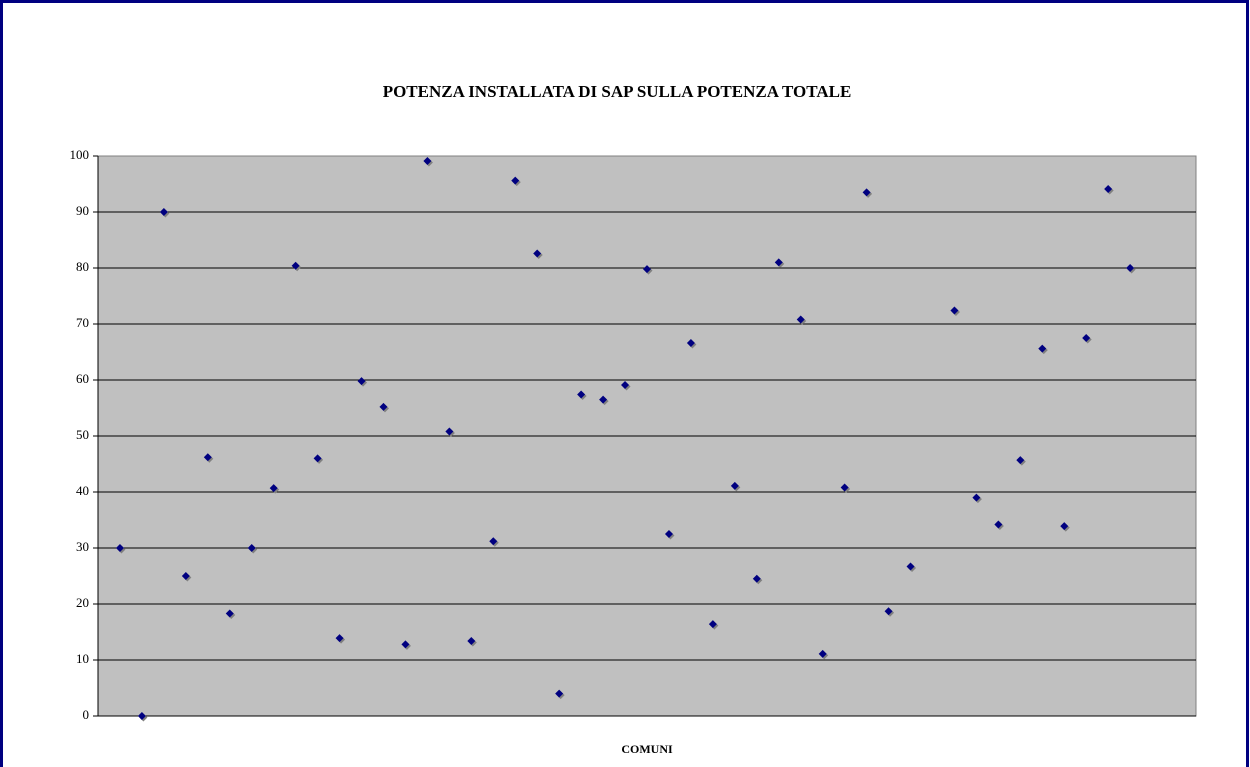  What do you see at coordinates (82, 546) in the screenshot?
I see `y-tick-label: 30` at bounding box center [82, 546].